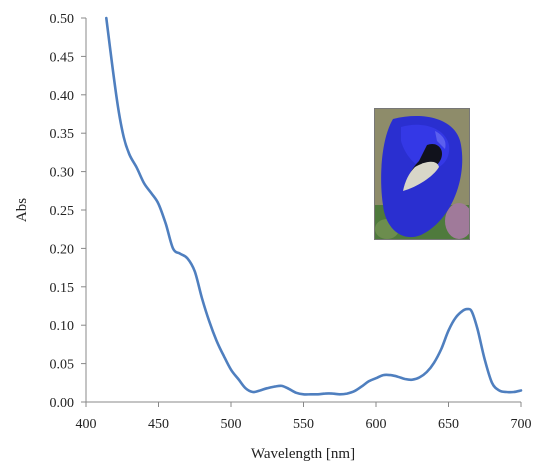  I want to click on x-tick-label: 600, so click(376, 424).